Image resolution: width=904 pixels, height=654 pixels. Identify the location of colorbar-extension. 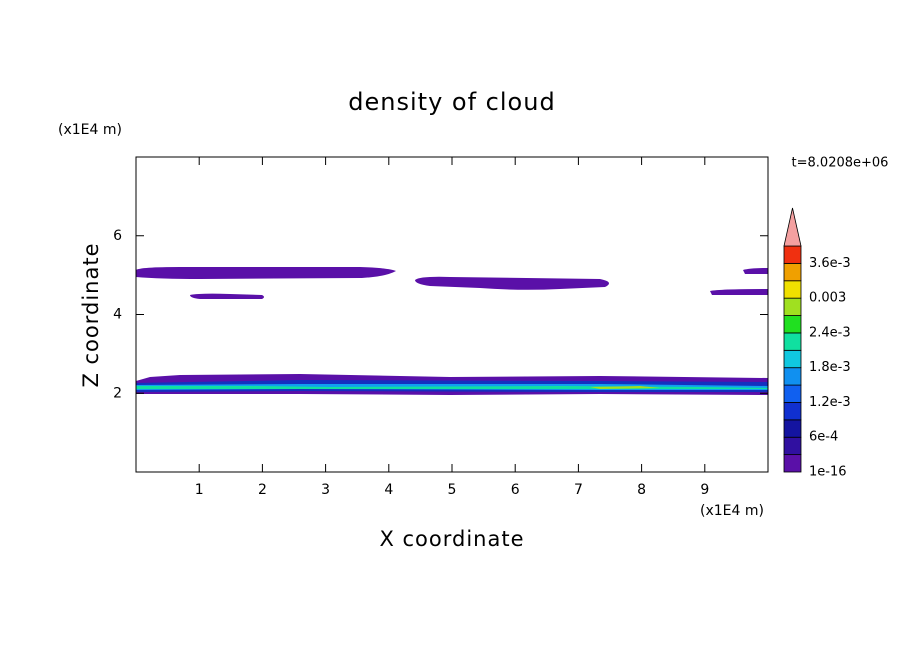
(792, 227).